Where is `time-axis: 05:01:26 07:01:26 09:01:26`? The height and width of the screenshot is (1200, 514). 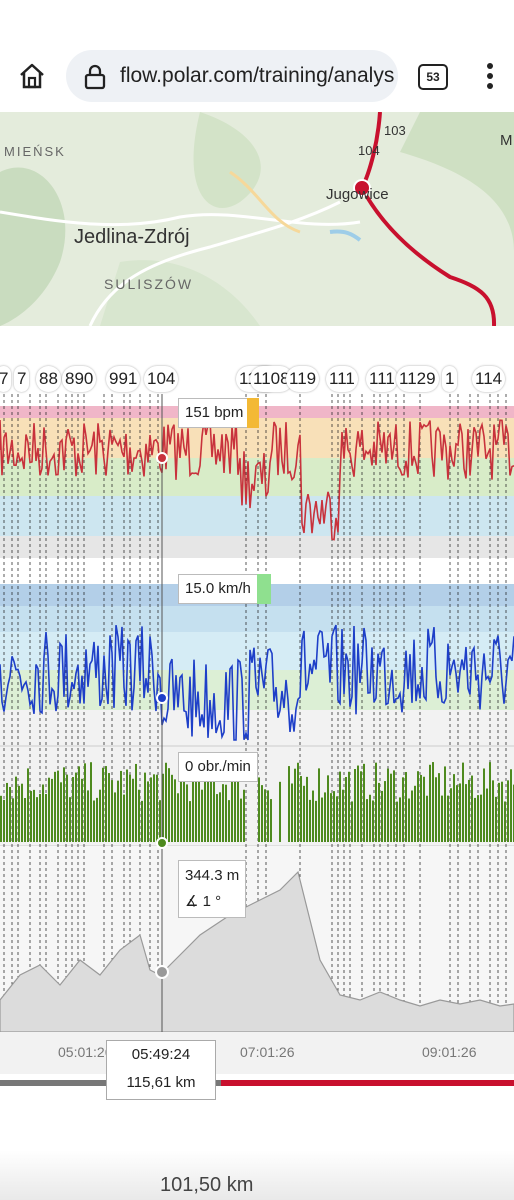 time-axis: 05:01:26 07:01:26 09:01:26 is located at coordinates (257, 1053).